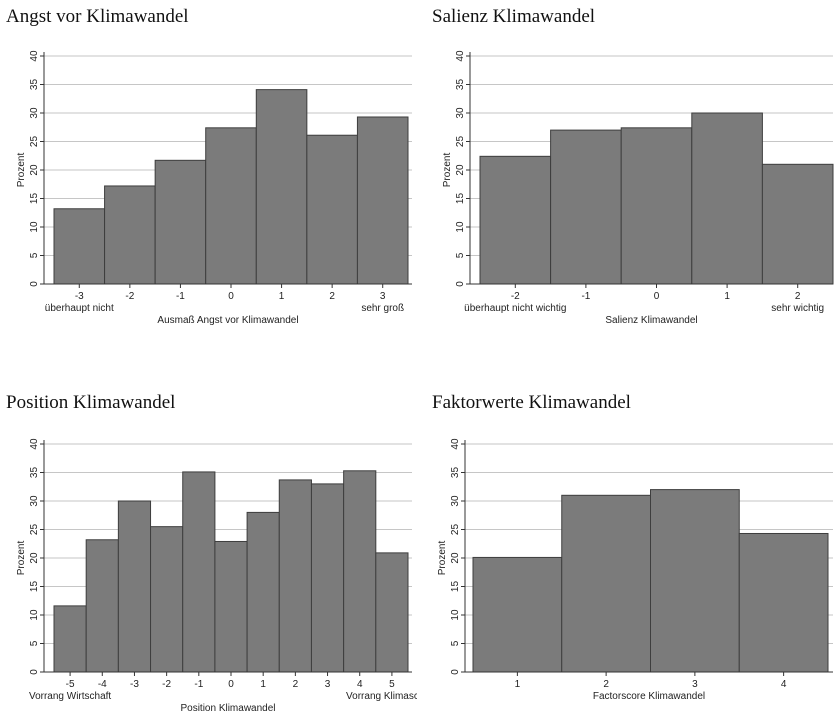 Image resolution: width=834 pixels, height=722 pixels. Describe the element at coordinates (70, 696) in the screenshot. I see `x-extra-label-left: Vorrang Wirtschaft` at that location.